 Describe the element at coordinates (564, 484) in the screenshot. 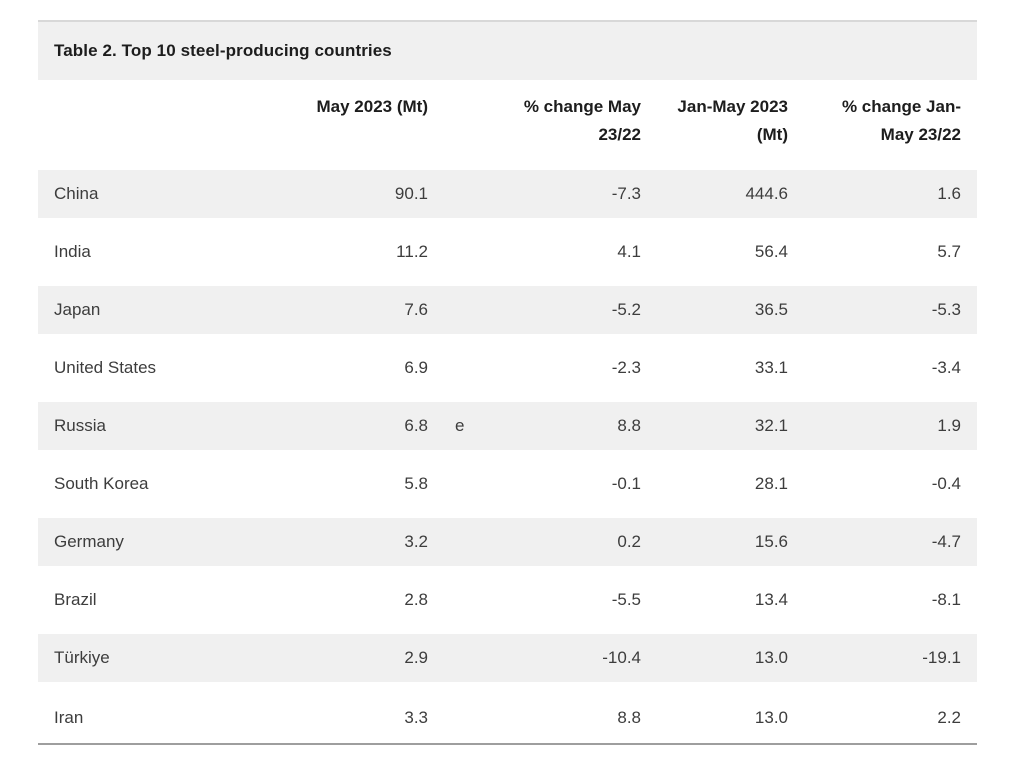

I see `pct-change-may-cell: -0.1` at that location.